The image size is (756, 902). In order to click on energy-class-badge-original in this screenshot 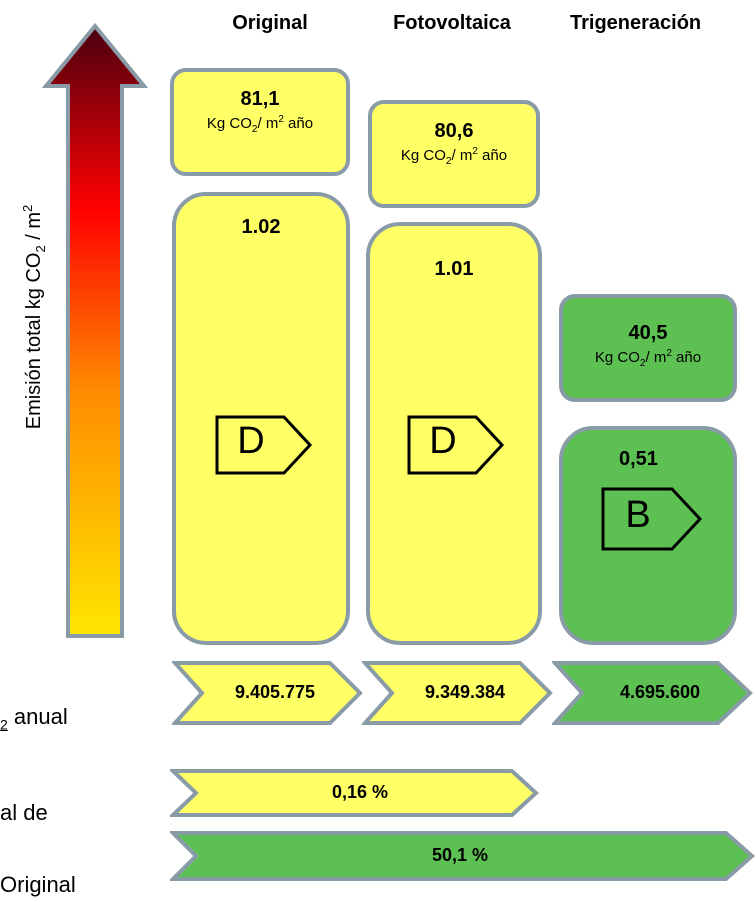, I will do `click(264, 445)`.